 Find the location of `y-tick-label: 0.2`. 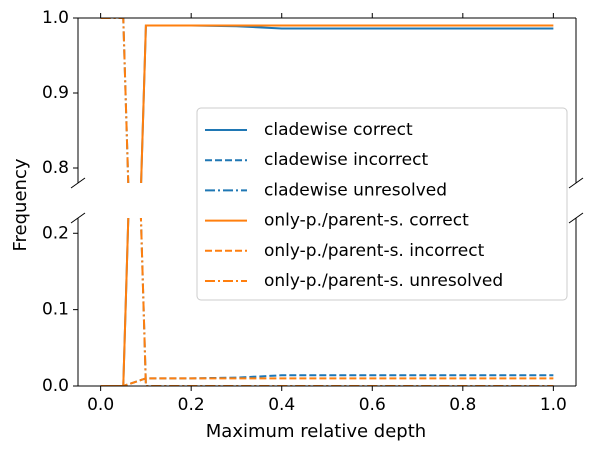

y-tick-label: 0.2 is located at coordinates (55, 233).